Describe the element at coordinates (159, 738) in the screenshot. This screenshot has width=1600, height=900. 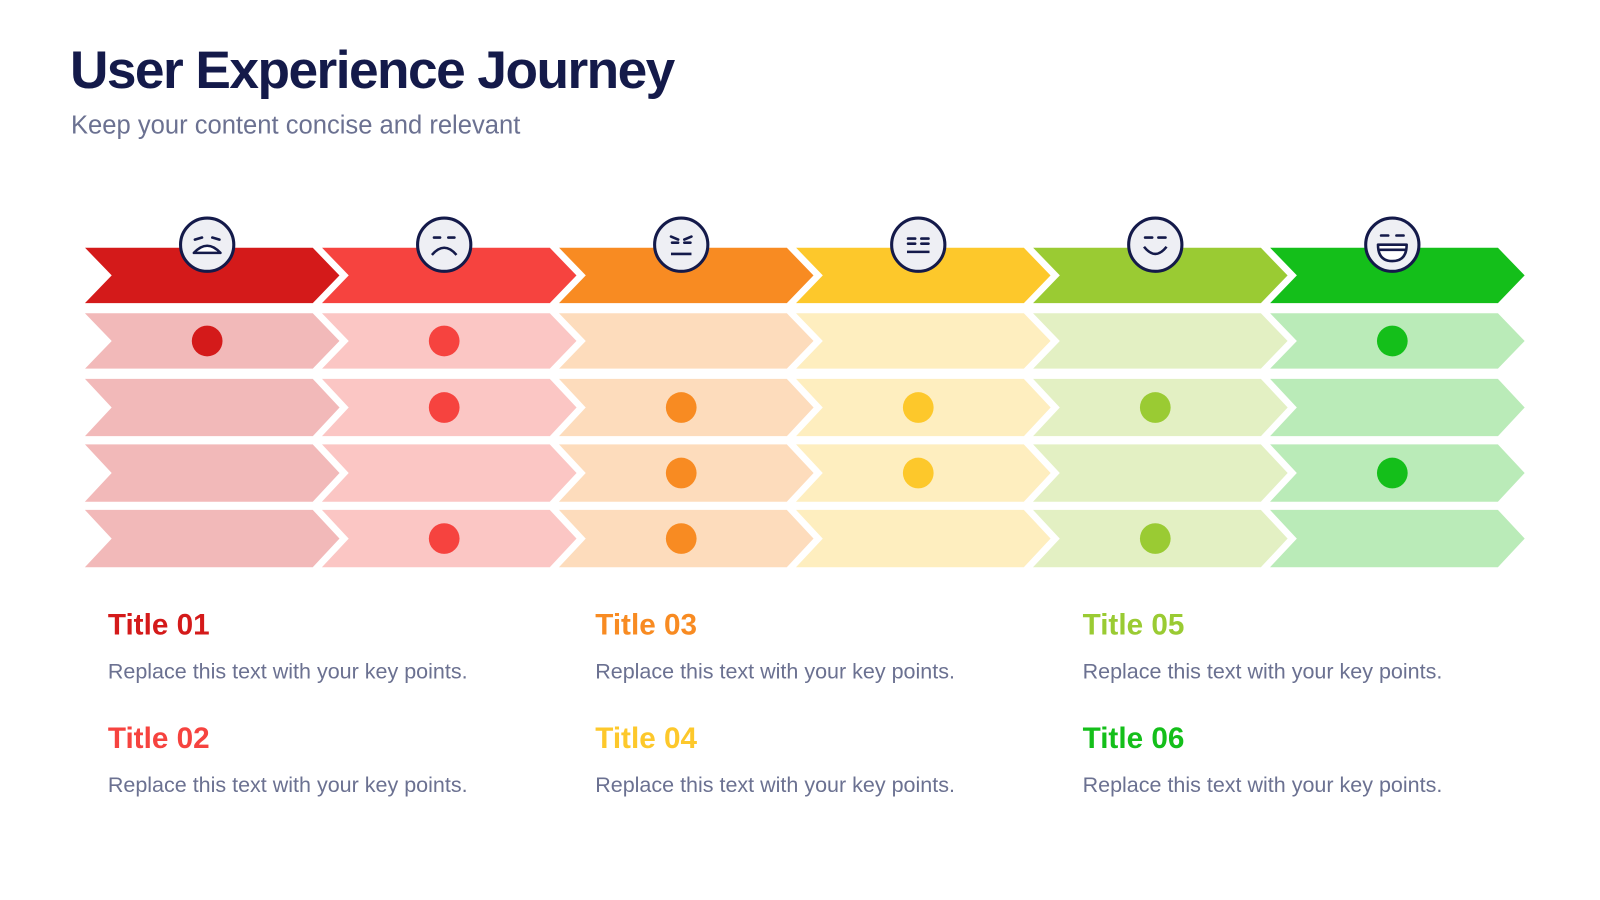
I see `note-title: Title 02` at that location.